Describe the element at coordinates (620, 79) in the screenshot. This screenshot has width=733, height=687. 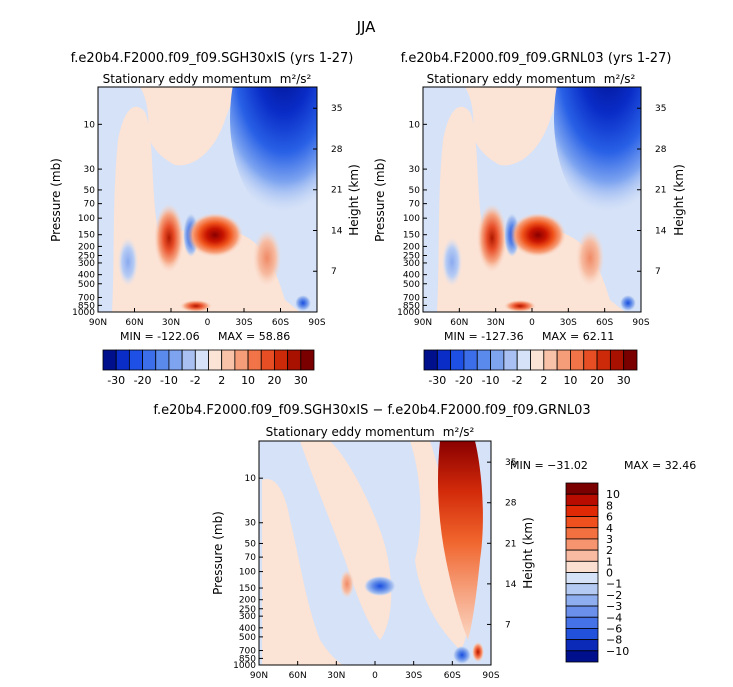
I see `panel-2-units: m²/s²` at that location.